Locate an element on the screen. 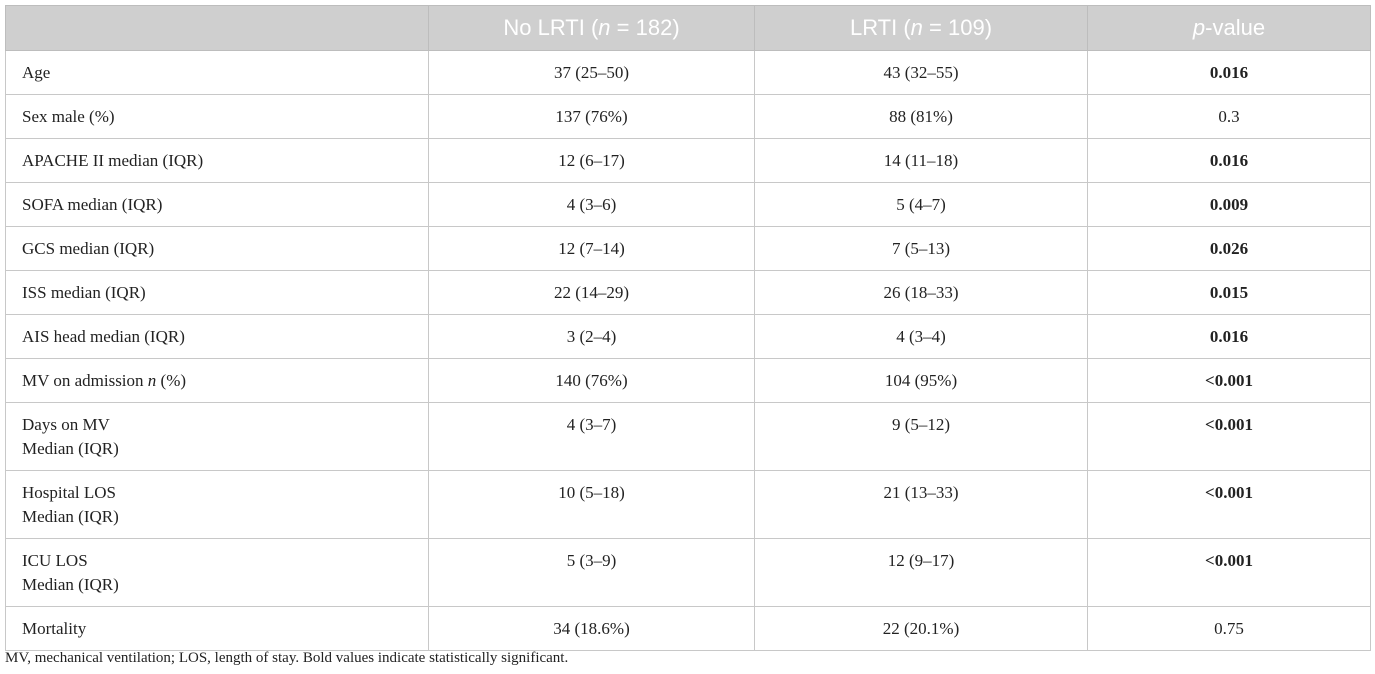  no-lrti-value: 3 (2–4) is located at coordinates (591, 336).